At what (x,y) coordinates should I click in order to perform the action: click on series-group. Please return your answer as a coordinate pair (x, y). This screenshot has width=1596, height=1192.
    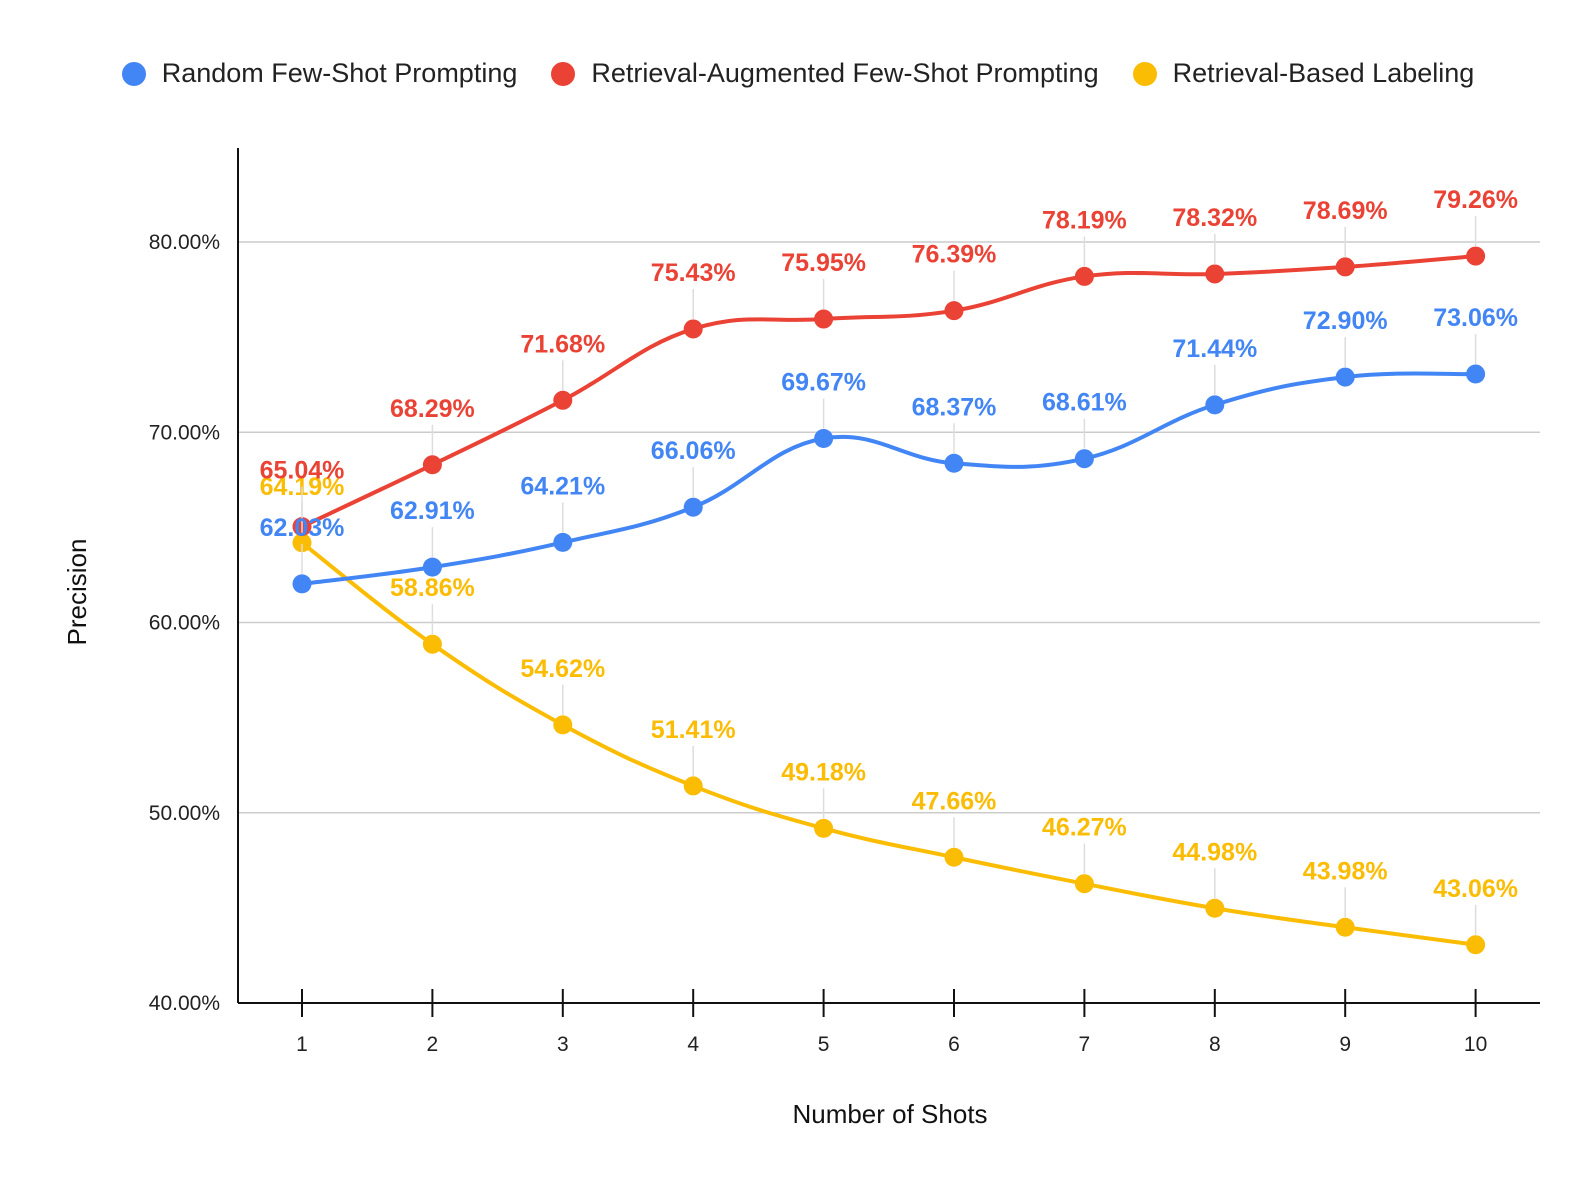
    Looking at the image, I should click on (889, 479).